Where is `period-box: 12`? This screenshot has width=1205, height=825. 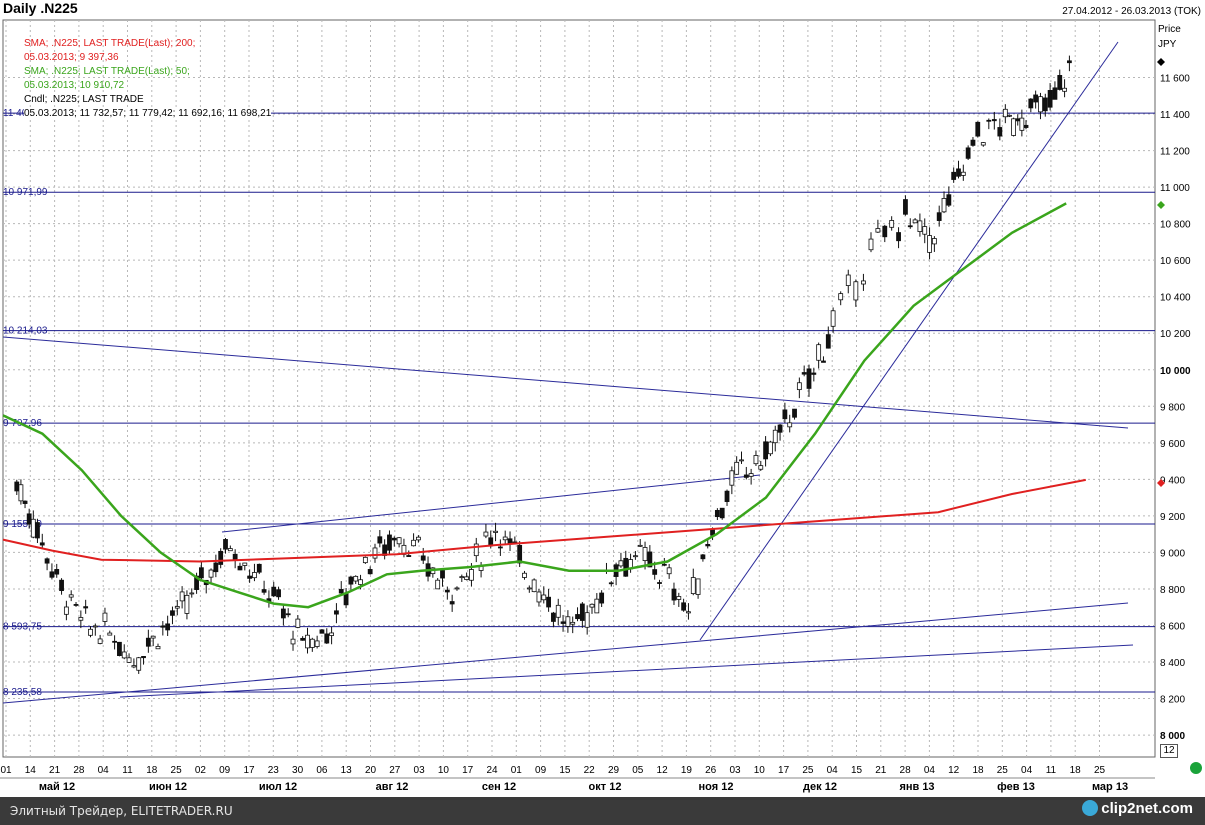 period-box: 12 is located at coordinates (1169, 751).